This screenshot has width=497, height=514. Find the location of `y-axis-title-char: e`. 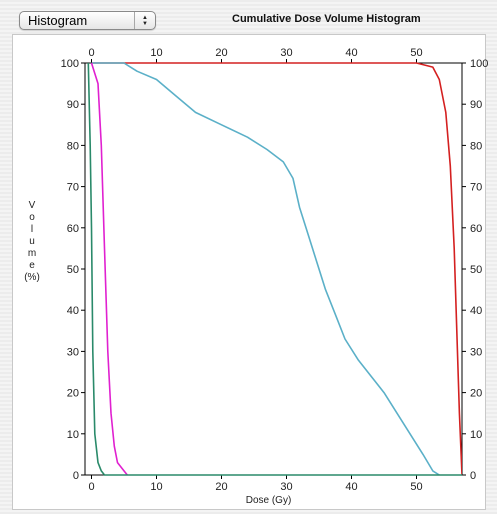

y-axis-title-char: e is located at coordinates (32, 265).